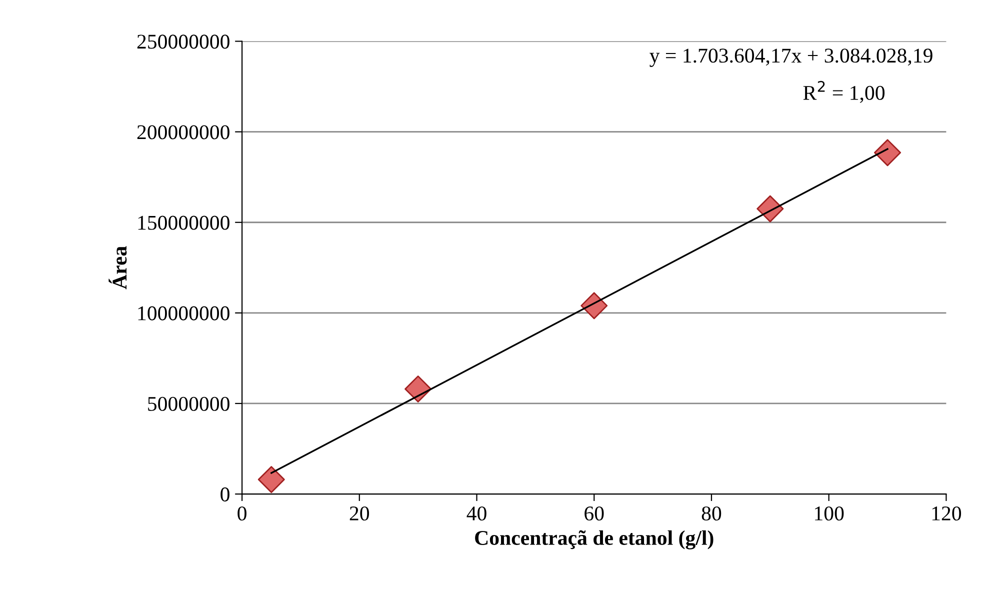  What do you see at coordinates (594, 540) in the screenshot?
I see `x-axis-title: Concentraçã de etanol (g/l)` at bounding box center [594, 540].